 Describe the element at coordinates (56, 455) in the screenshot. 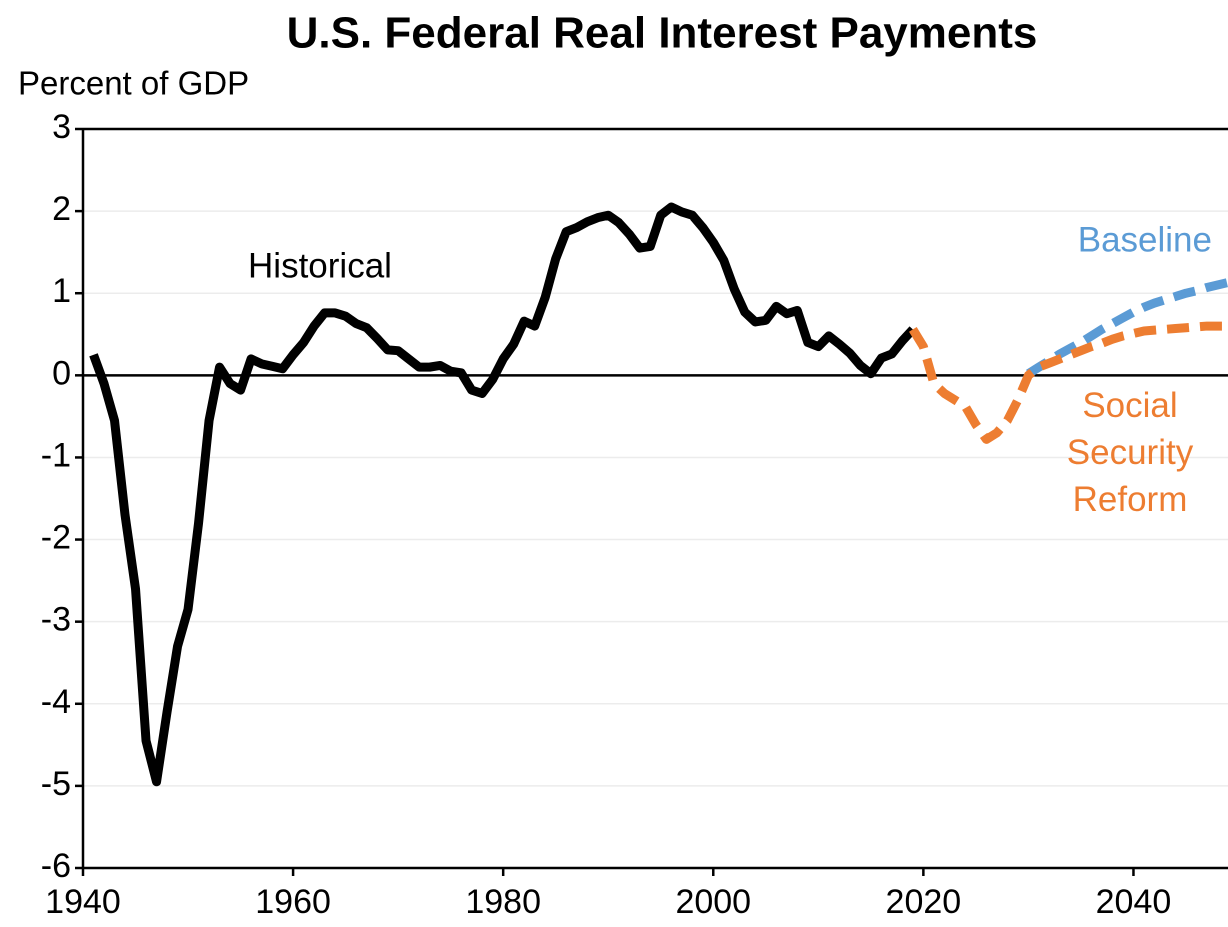

I see `y-tick-label: -1` at that location.